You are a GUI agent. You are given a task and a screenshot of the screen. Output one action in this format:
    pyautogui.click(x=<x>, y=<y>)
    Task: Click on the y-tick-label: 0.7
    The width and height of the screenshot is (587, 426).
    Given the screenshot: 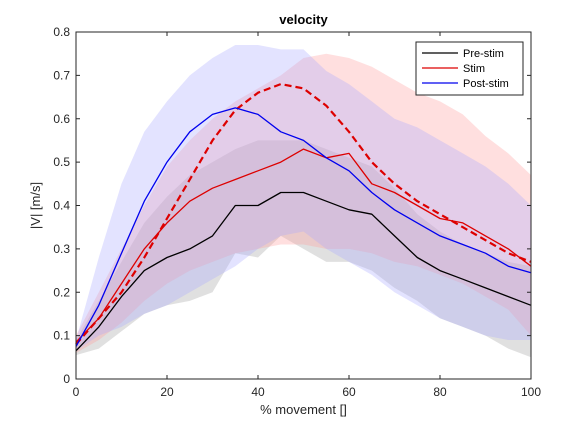 What is the action you would take?
    pyautogui.click(x=61, y=75)
    